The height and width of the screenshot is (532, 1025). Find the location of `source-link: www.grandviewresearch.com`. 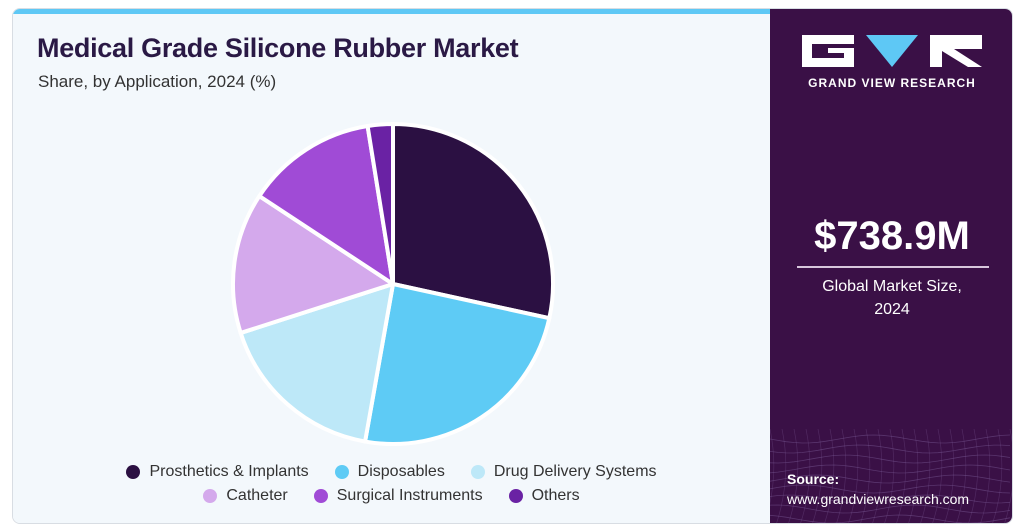

source-link: www.grandviewresearch.com is located at coordinates (878, 499).